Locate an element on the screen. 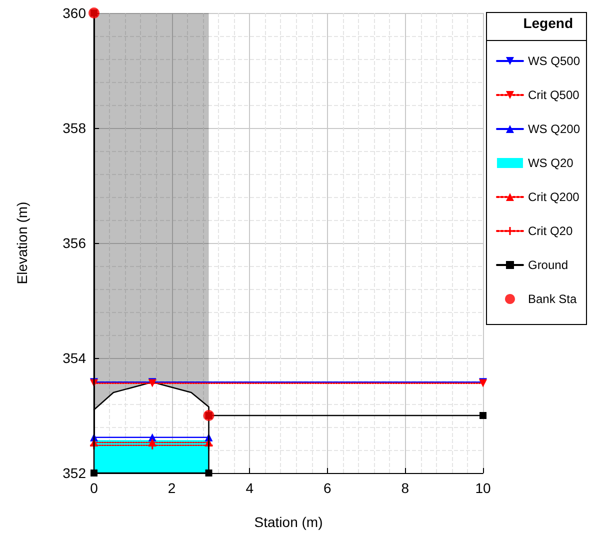  y-tick-label: 358 is located at coordinates (74, 128).